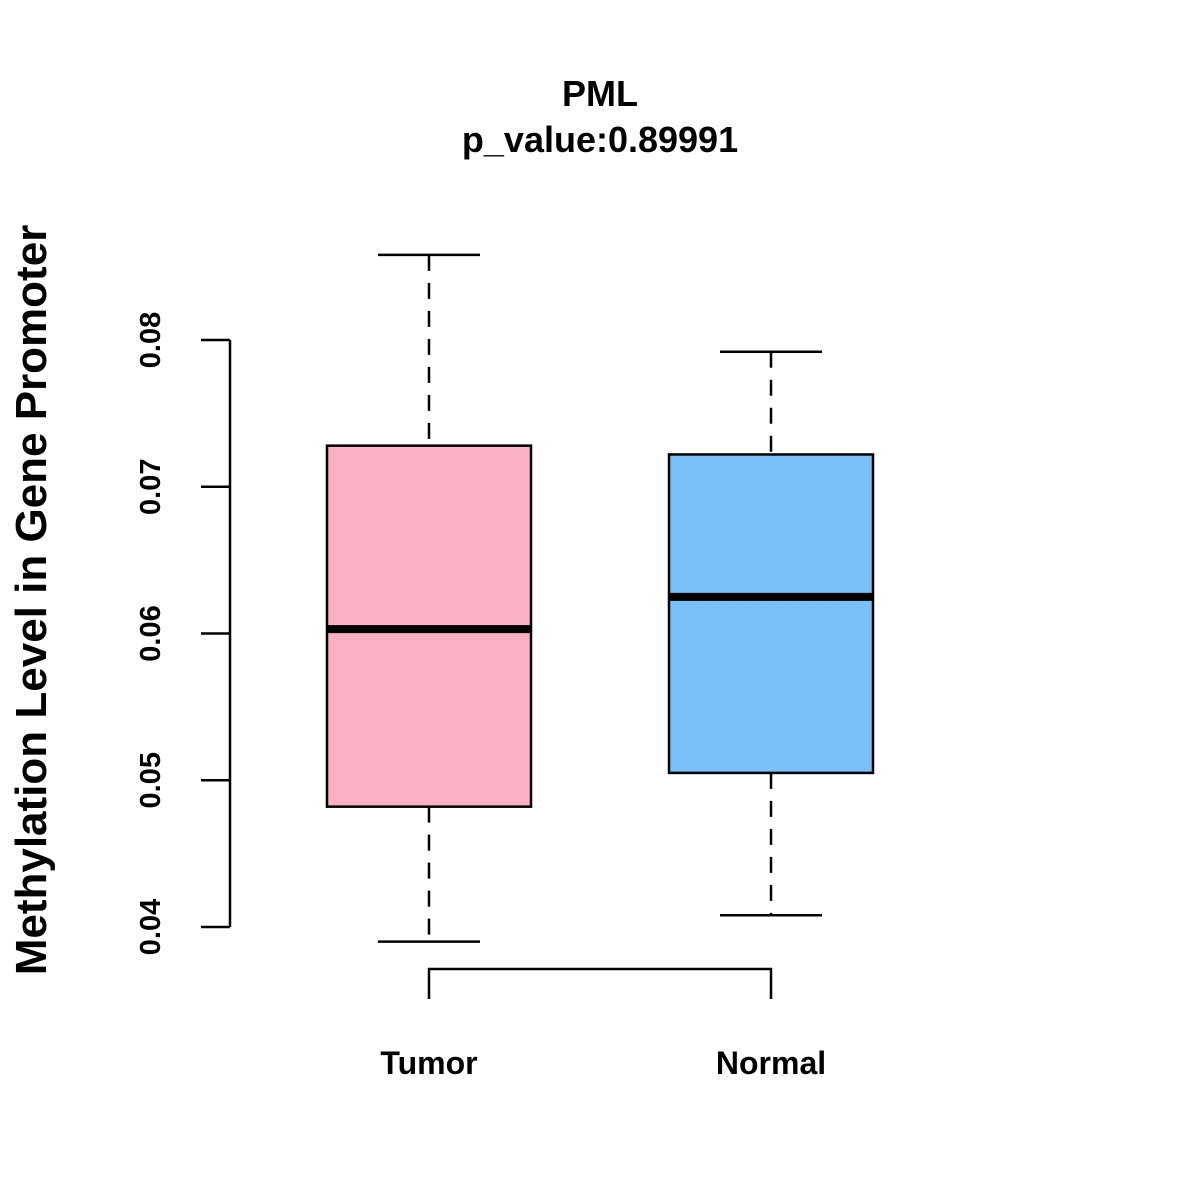  Describe the element at coordinates (771, 1063) in the screenshot. I see `x-category-label: Normal` at that location.